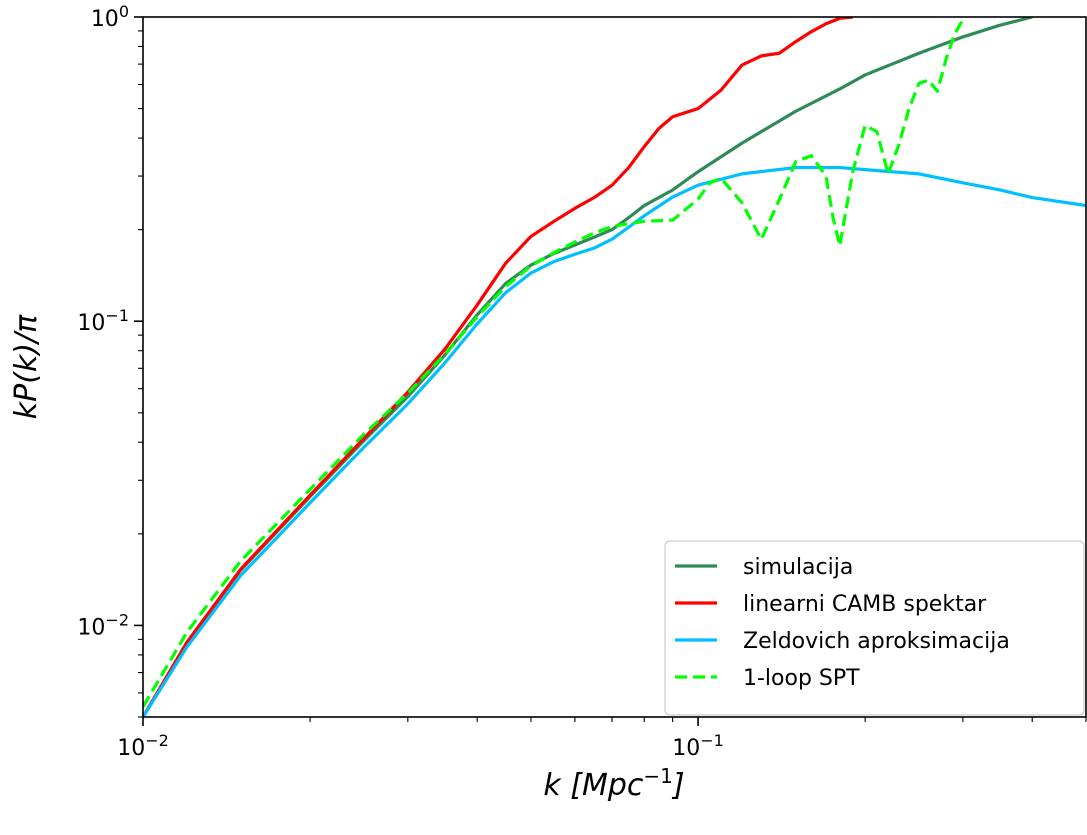  What do you see at coordinates (613, 783) in the screenshot?
I see `x-axis-label: k [Mpc−1]` at bounding box center [613, 783].